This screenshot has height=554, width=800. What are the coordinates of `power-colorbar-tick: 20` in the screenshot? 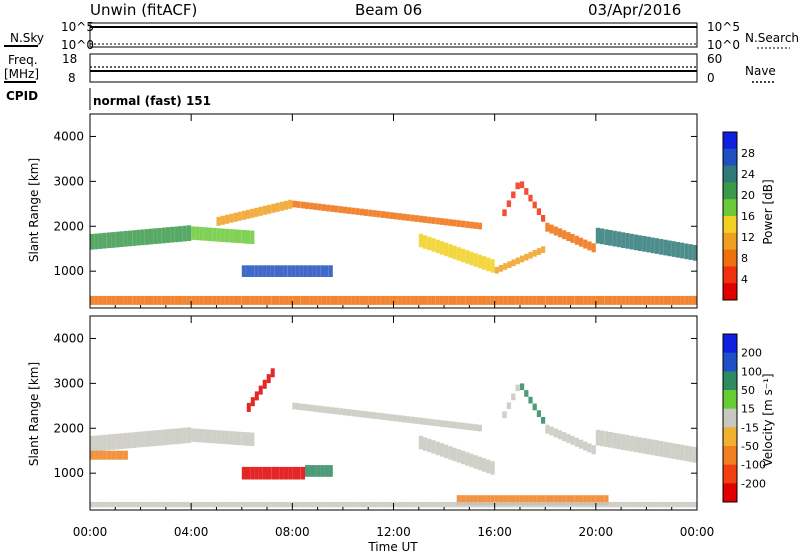 It's located at (748, 195).